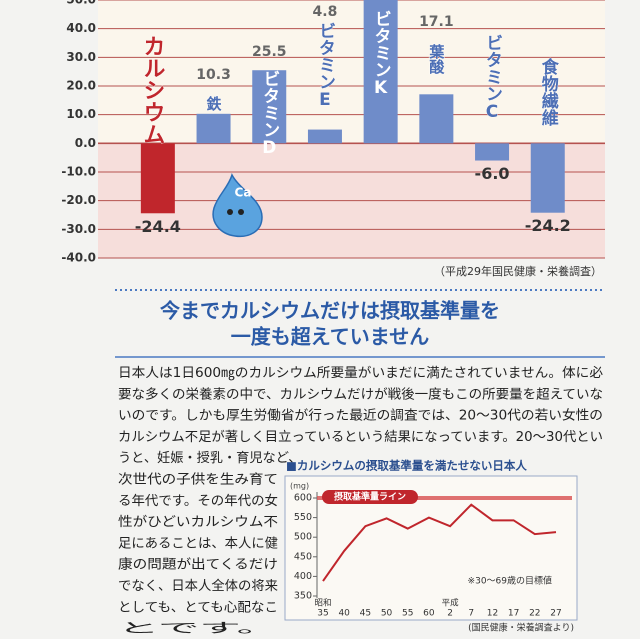 This screenshot has height=639, width=640. Describe the element at coordinates (213, 75) in the screenshot. I see `value-label: 10.3` at that location.